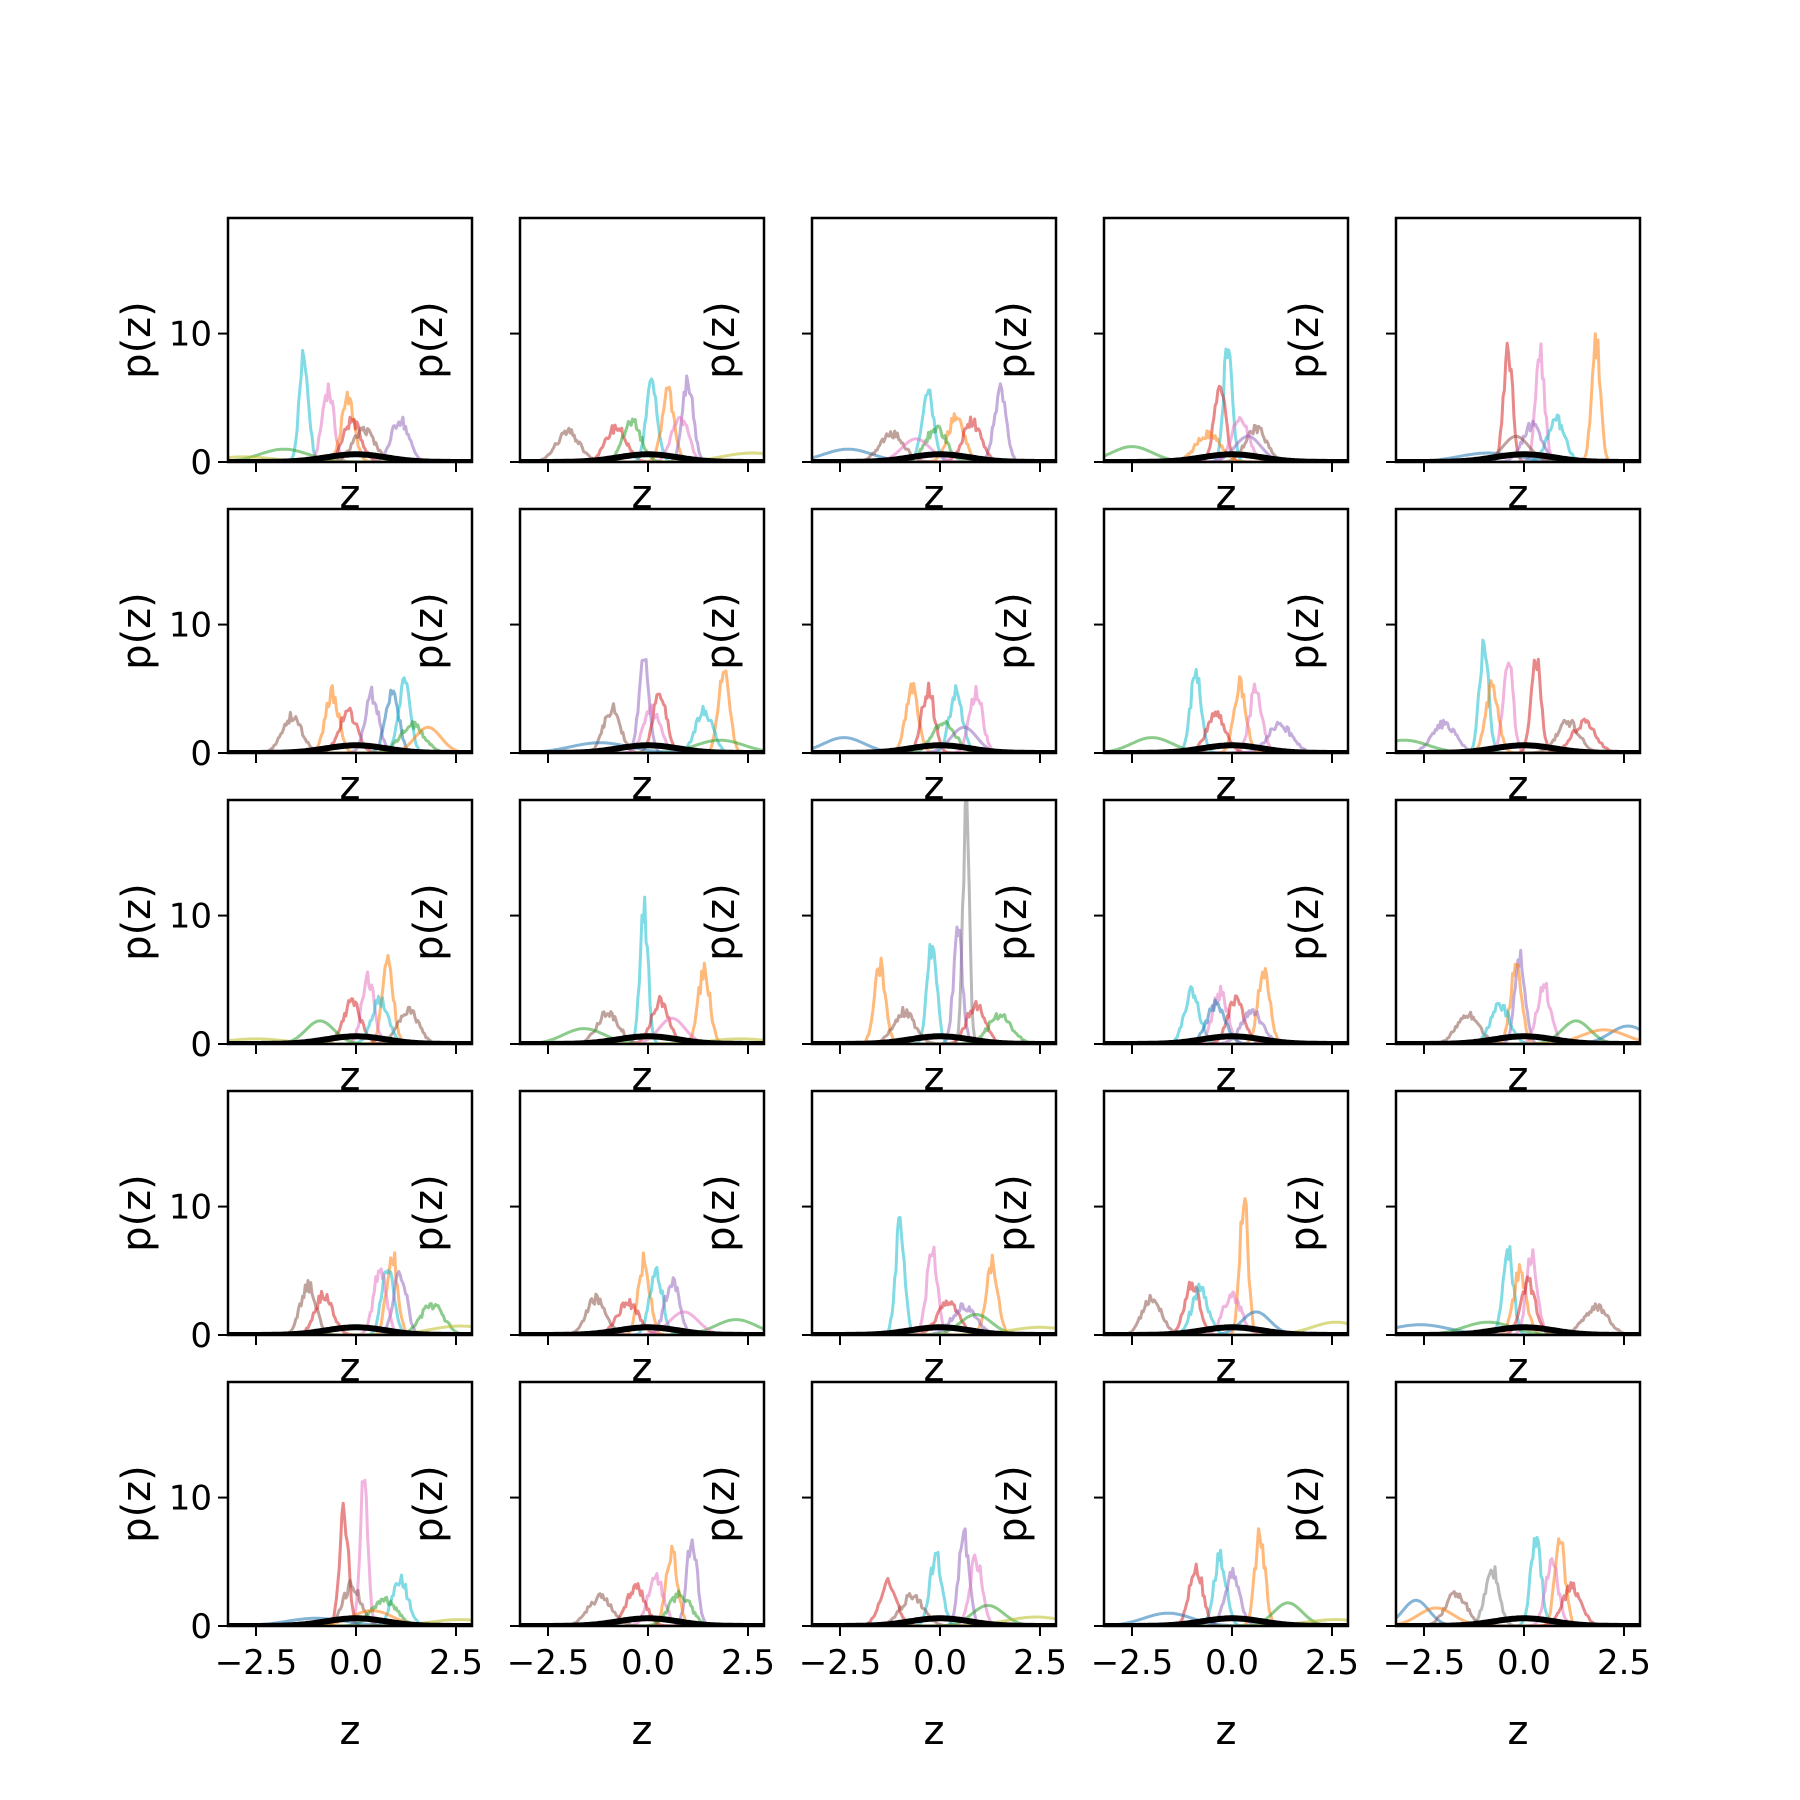 This screenshot has height=1800, width=1800. I want to click on subplot-r1-c5: p(z) z, so click(1462, 367).